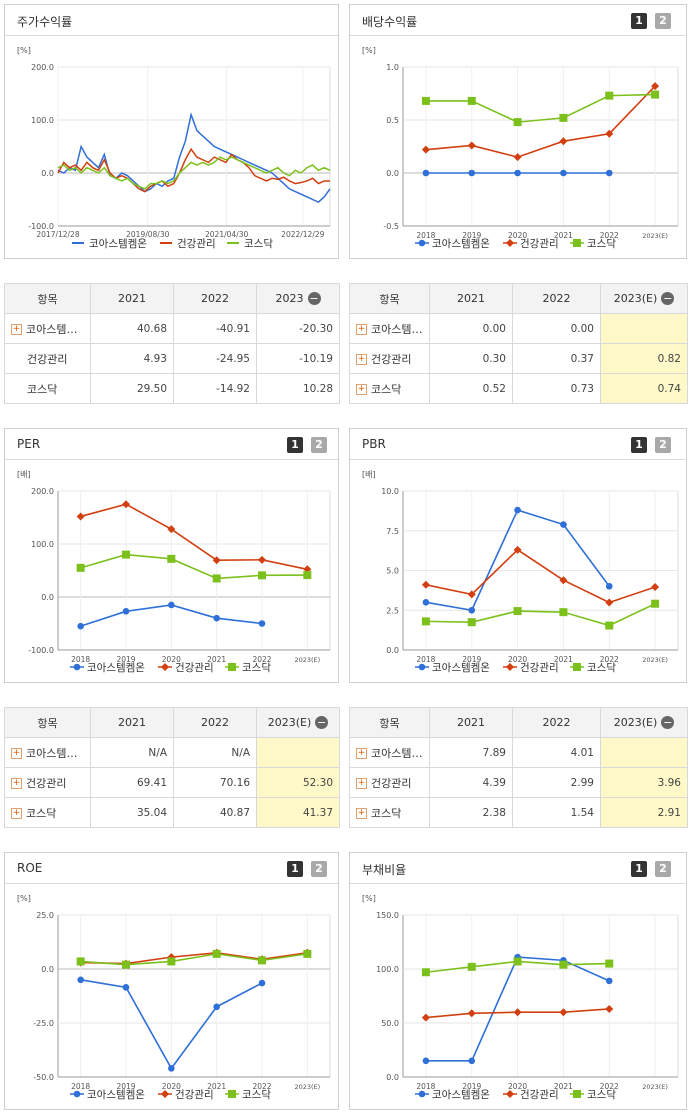  What do you see at coordinates (655, 1087) in the screenshot?
I see `x-tick-label: 2023(E)` at bounding box center [655, 1087].